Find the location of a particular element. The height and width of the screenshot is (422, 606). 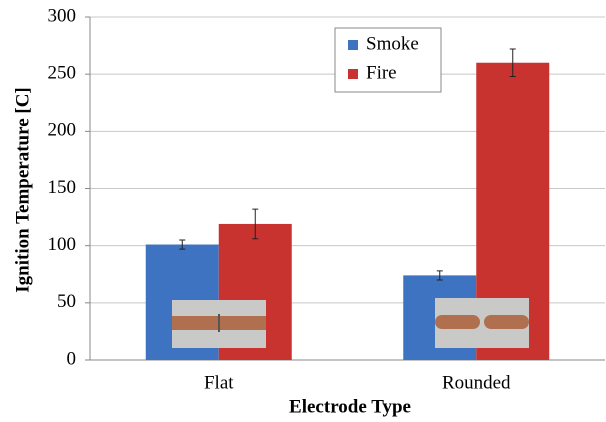

electrode-rounded-right is located at coordinates (506, 322).